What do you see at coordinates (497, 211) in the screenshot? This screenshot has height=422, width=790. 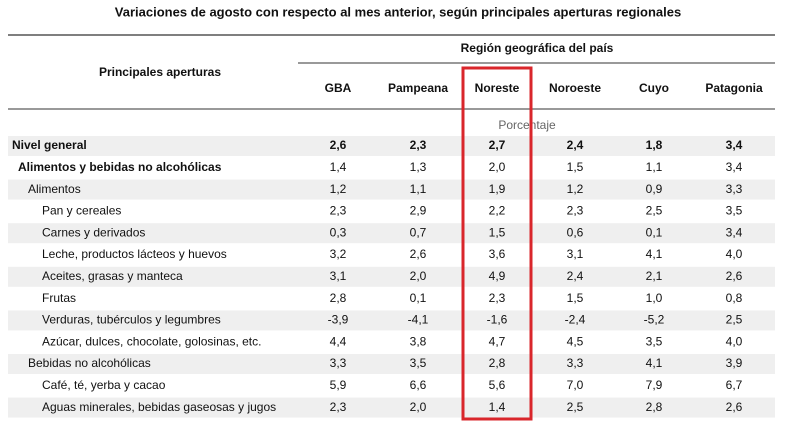 I see `cell: 2,2` at bounding box center [497, 211].